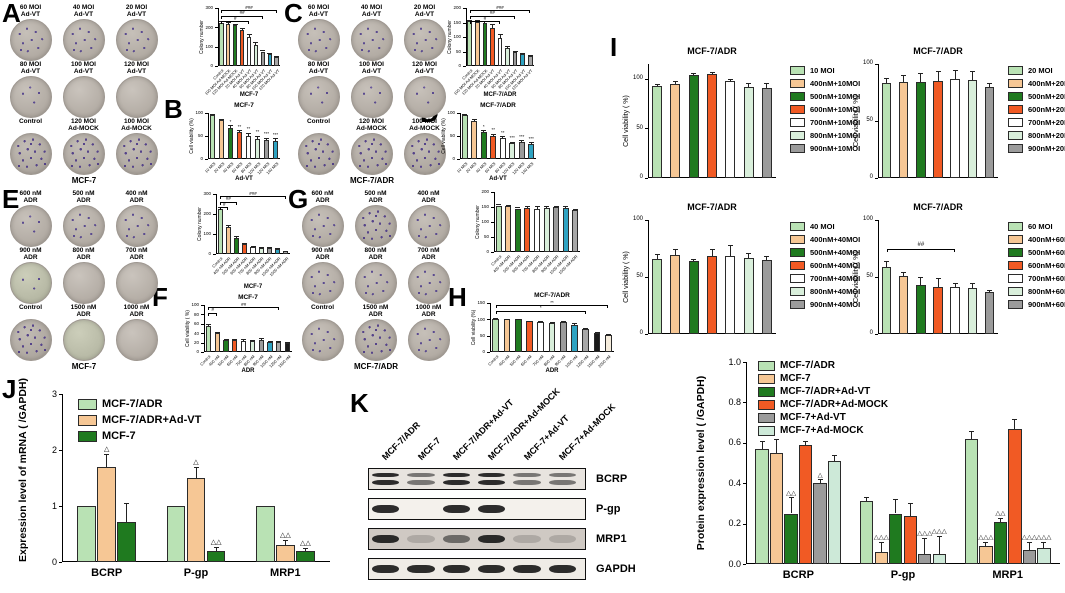 The height and width of the screenshot is (593, 1065). Describe the element at coordinates (428, 311) in the screenshot. I see `dish-label: 1000 nM ADR` at that location.